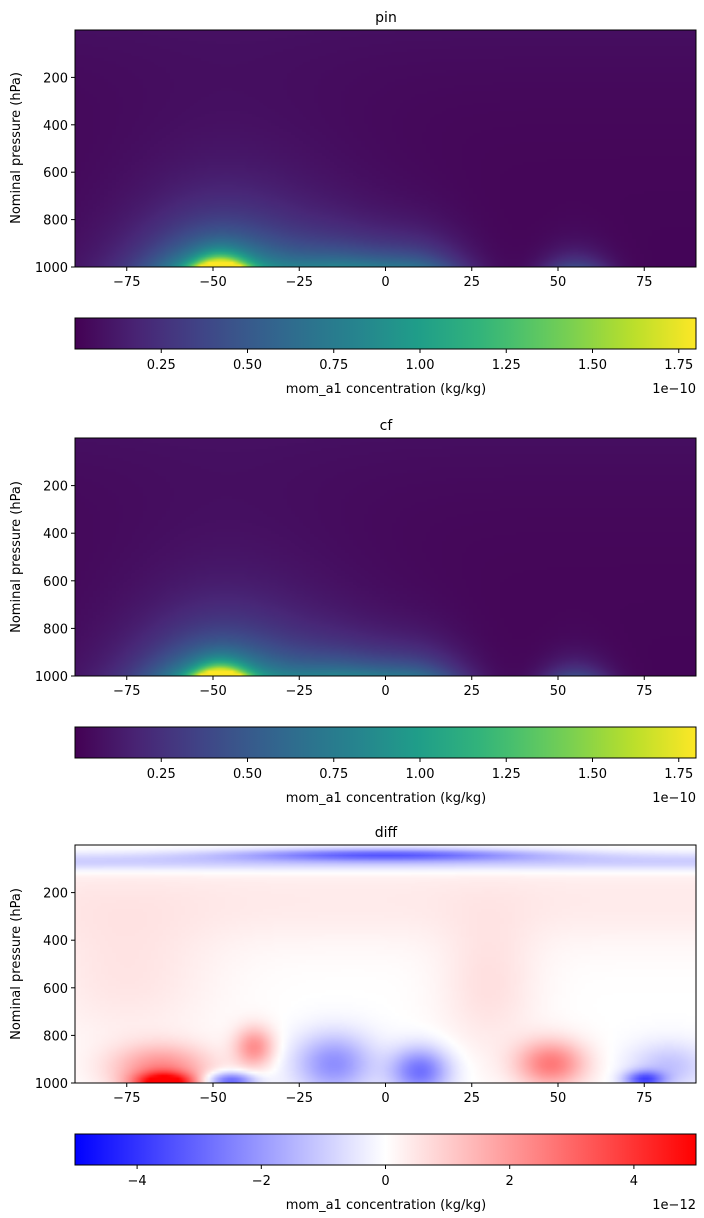  What do you see at coordinates (634, 1181) in the screenshot?
I see `colorbar-tick-label: 4` at bounding box center [634, 1181].